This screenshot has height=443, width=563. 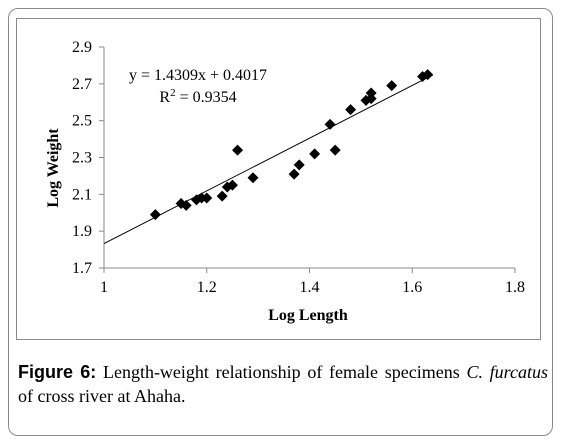 I want to click on y-axis-label: Log Weight, so click(x=53, y=168).